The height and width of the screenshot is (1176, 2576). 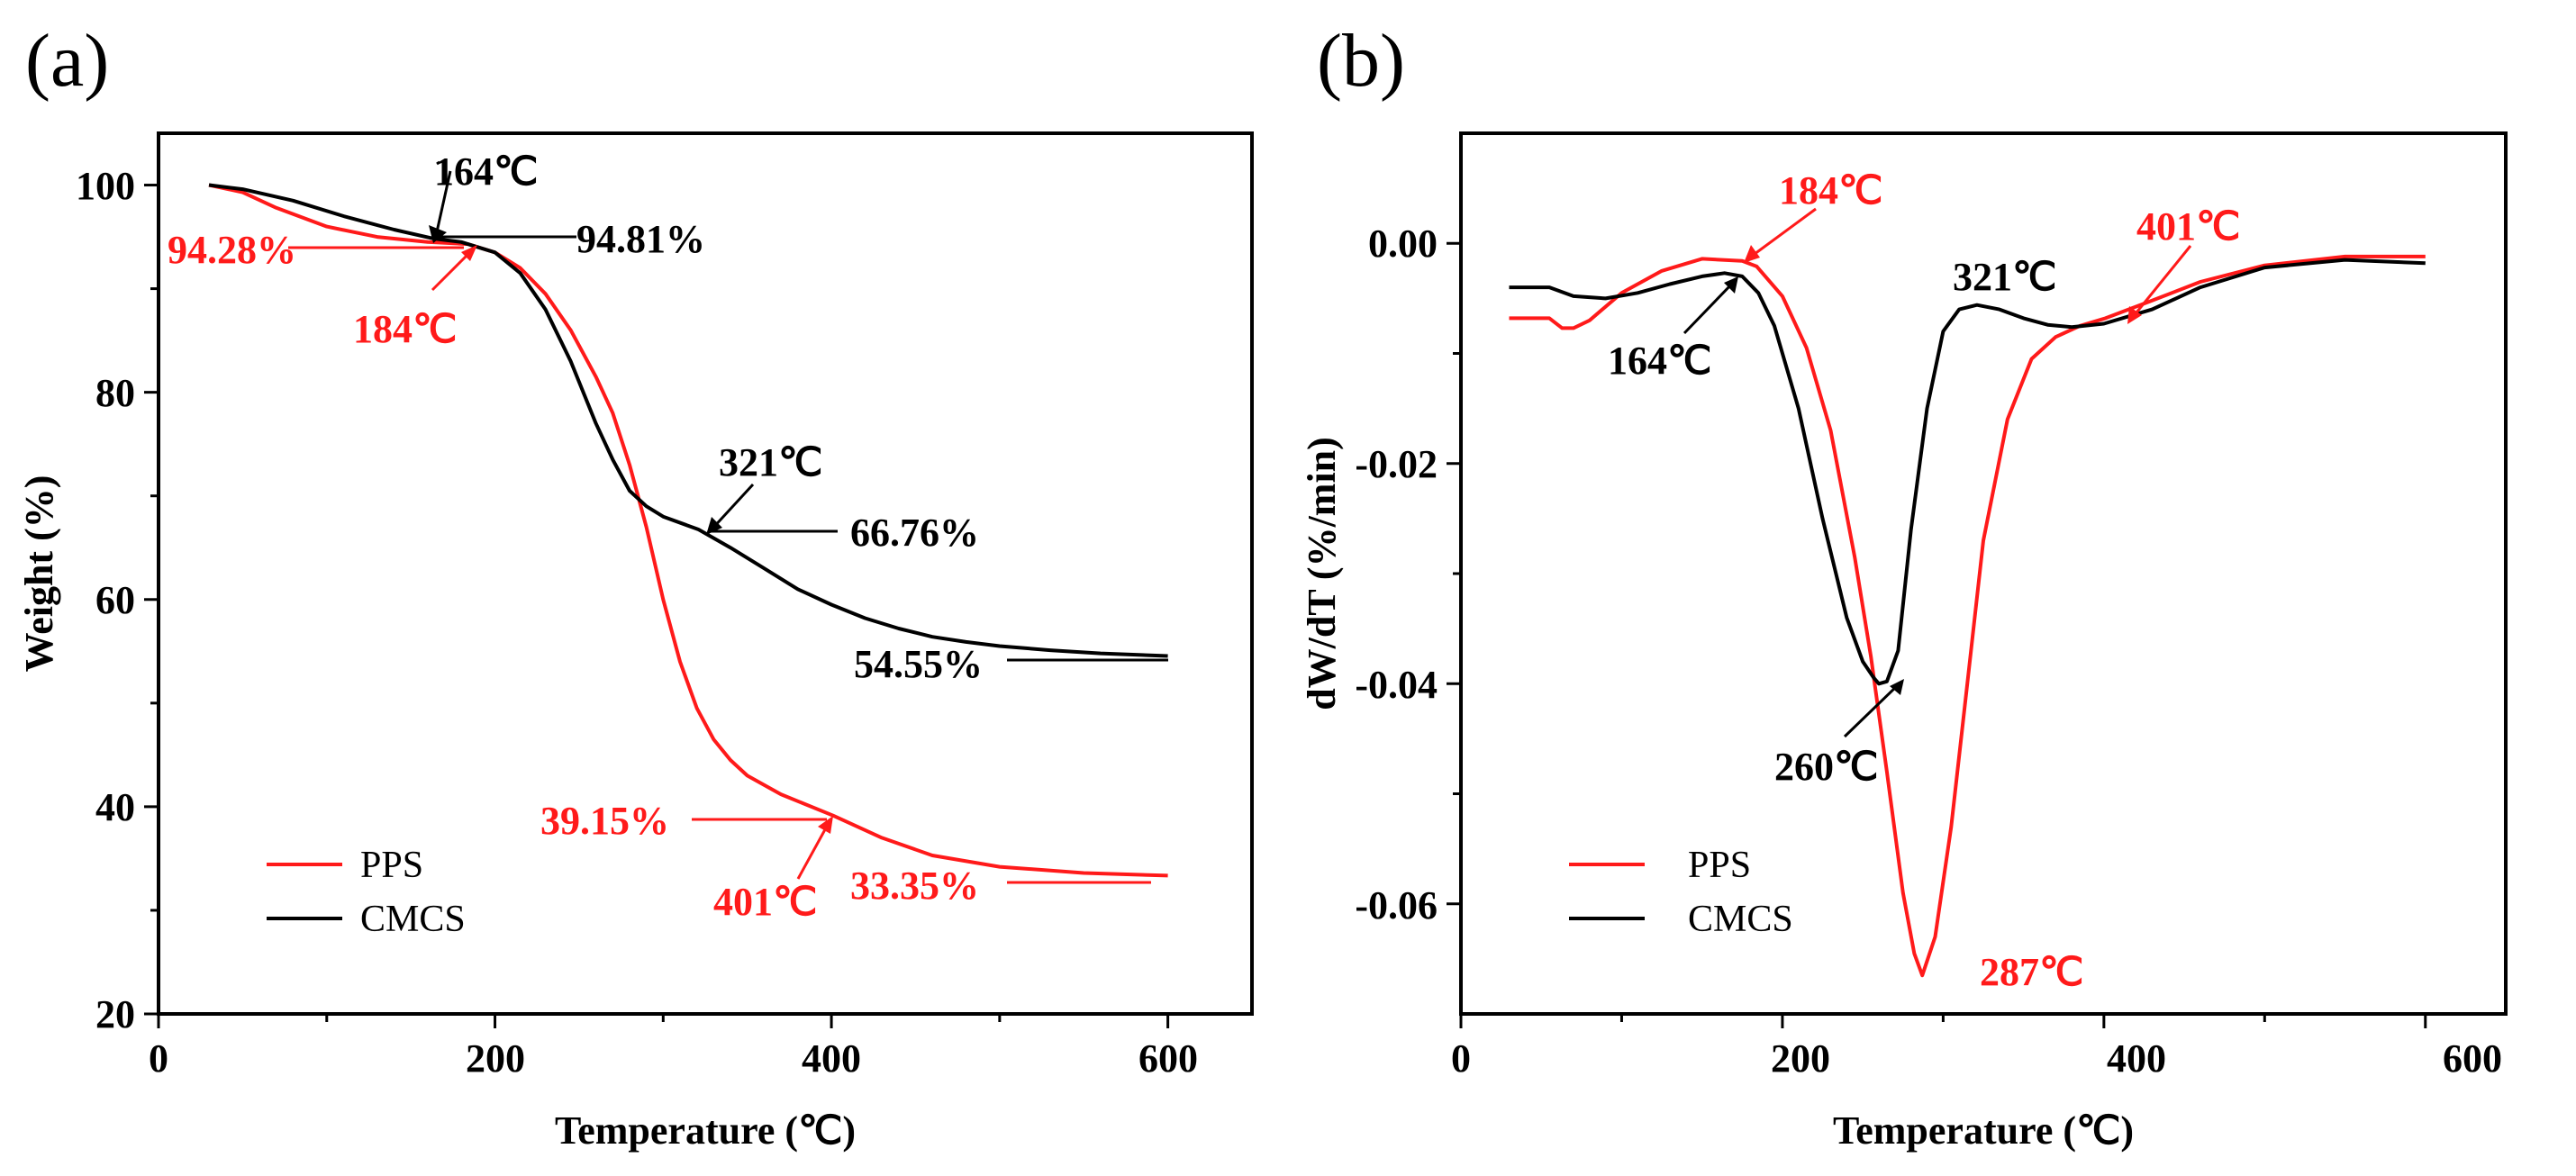 What do you see at coordinates (1361, 61) in the screenshot?
I see `panel-b-label: (b)` at bounding box center [1361, 61].